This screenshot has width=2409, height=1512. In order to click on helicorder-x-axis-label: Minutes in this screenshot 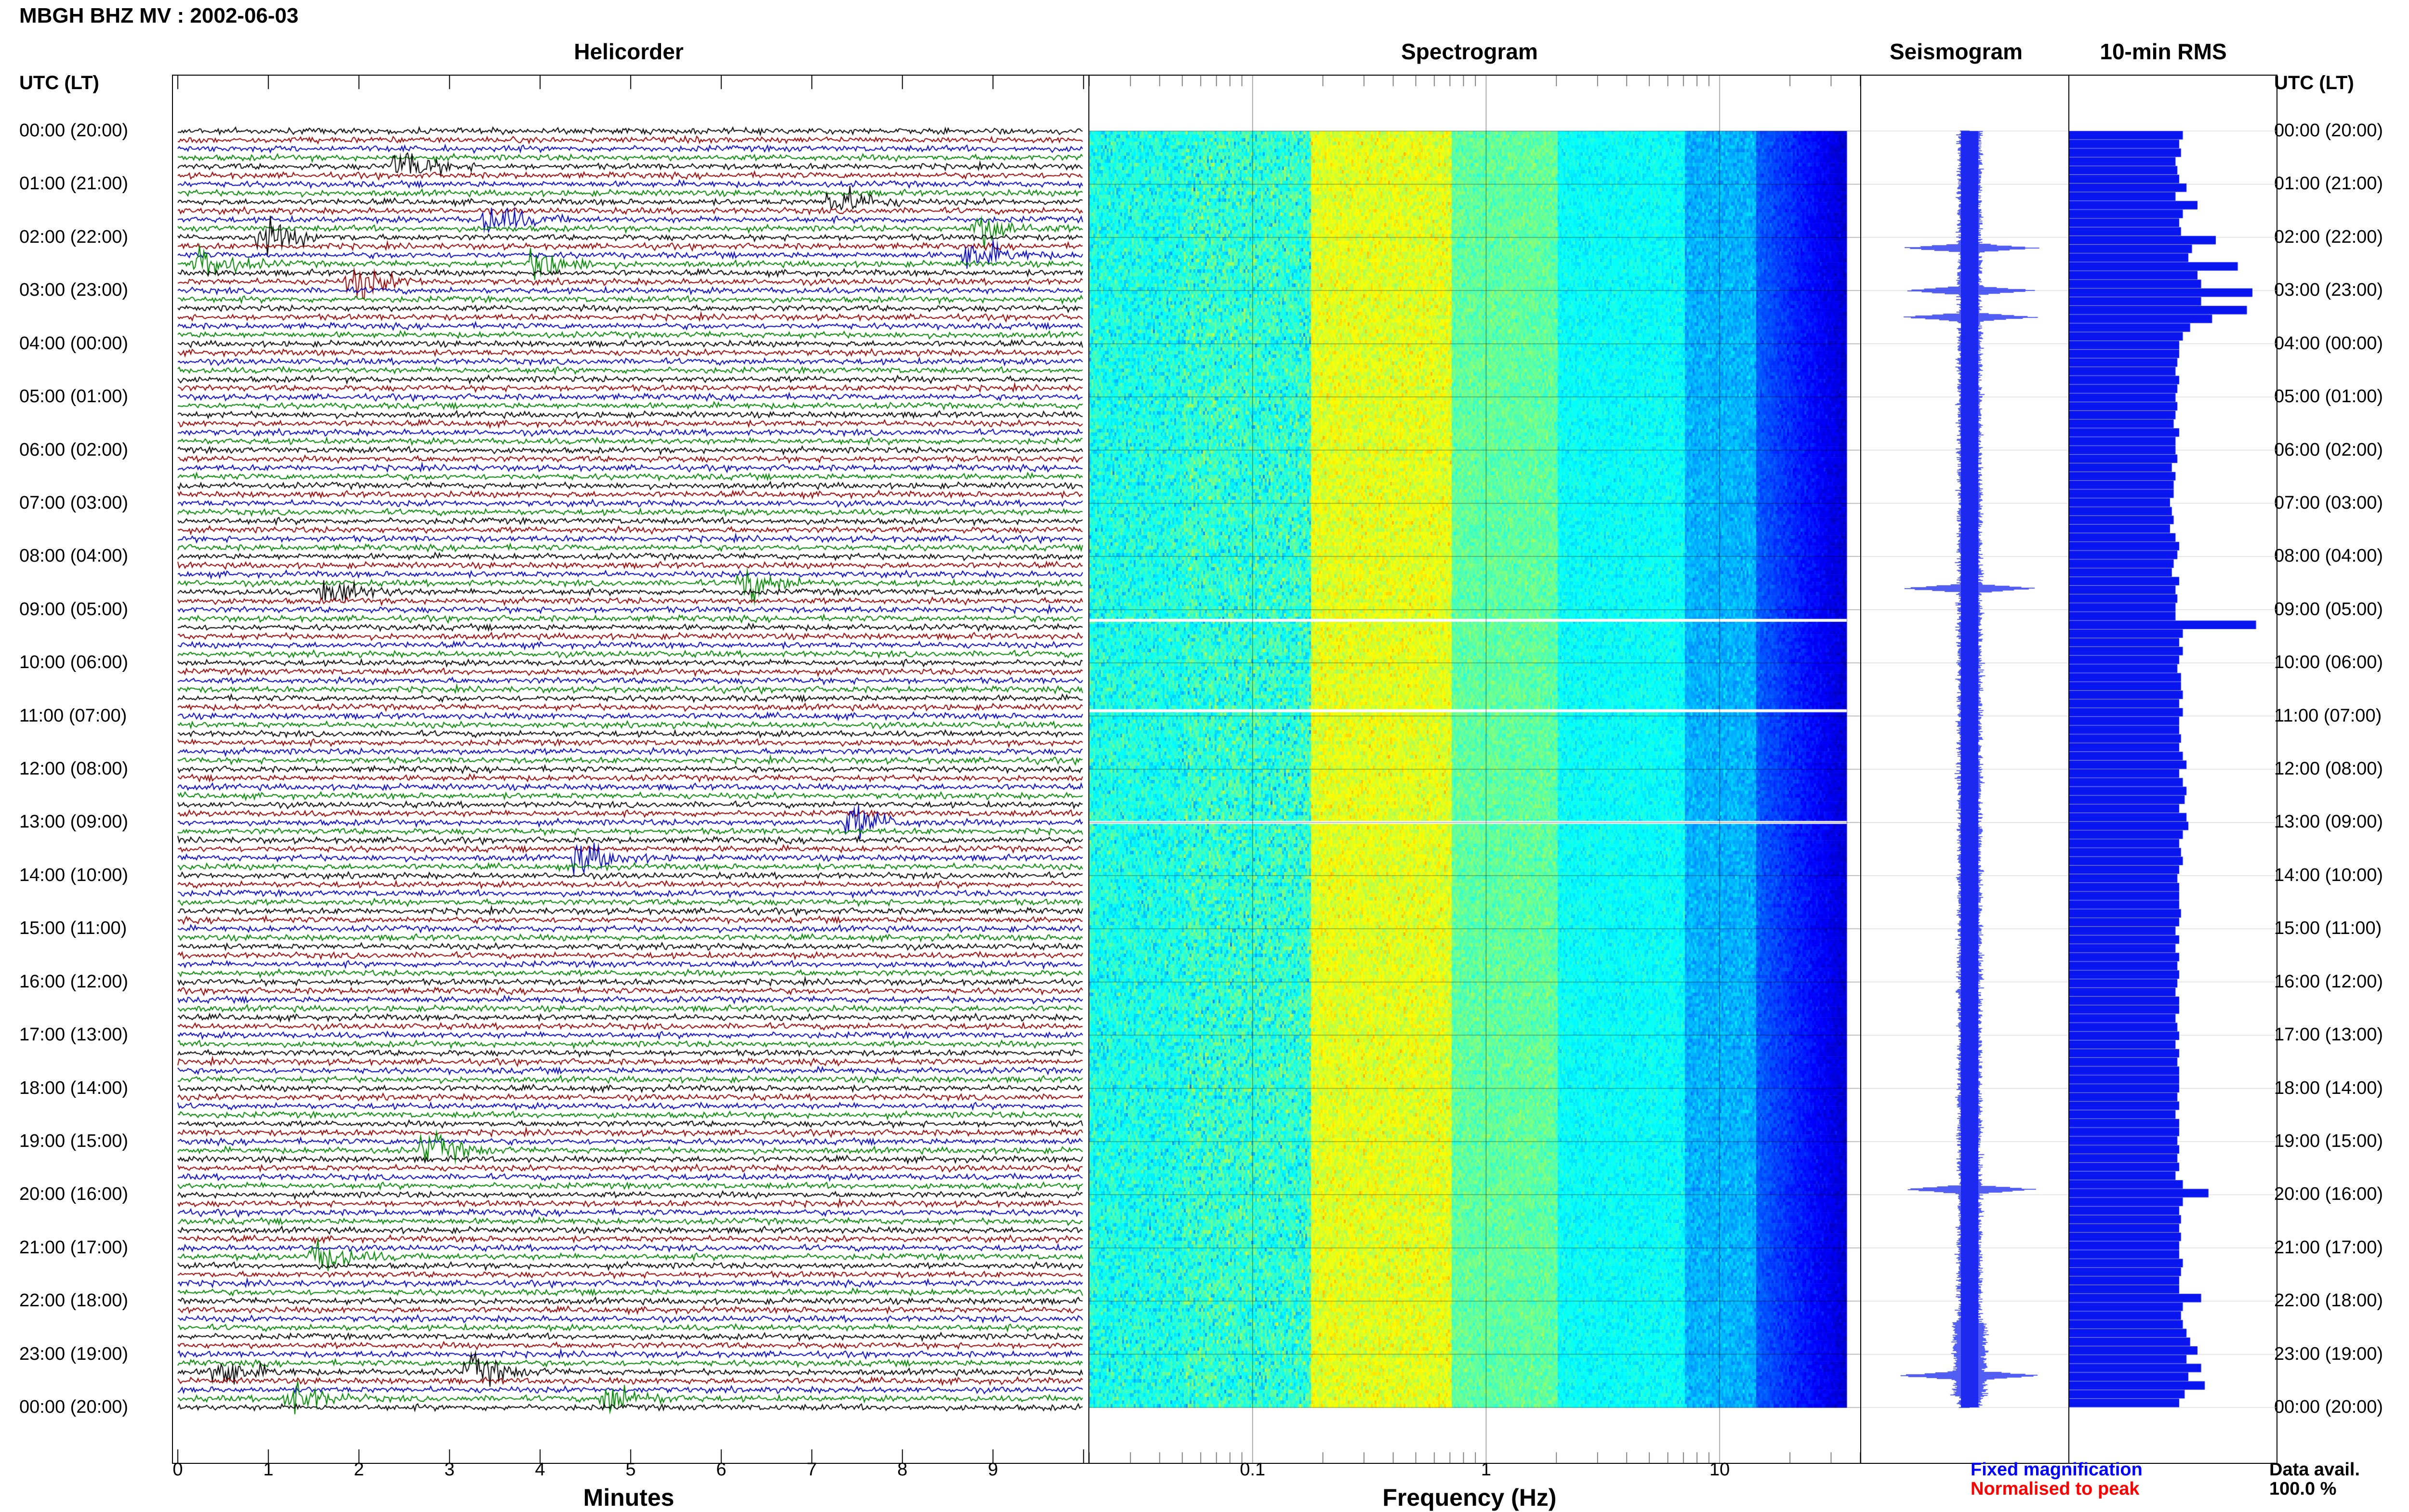, I will do `click(629, 1497)`.